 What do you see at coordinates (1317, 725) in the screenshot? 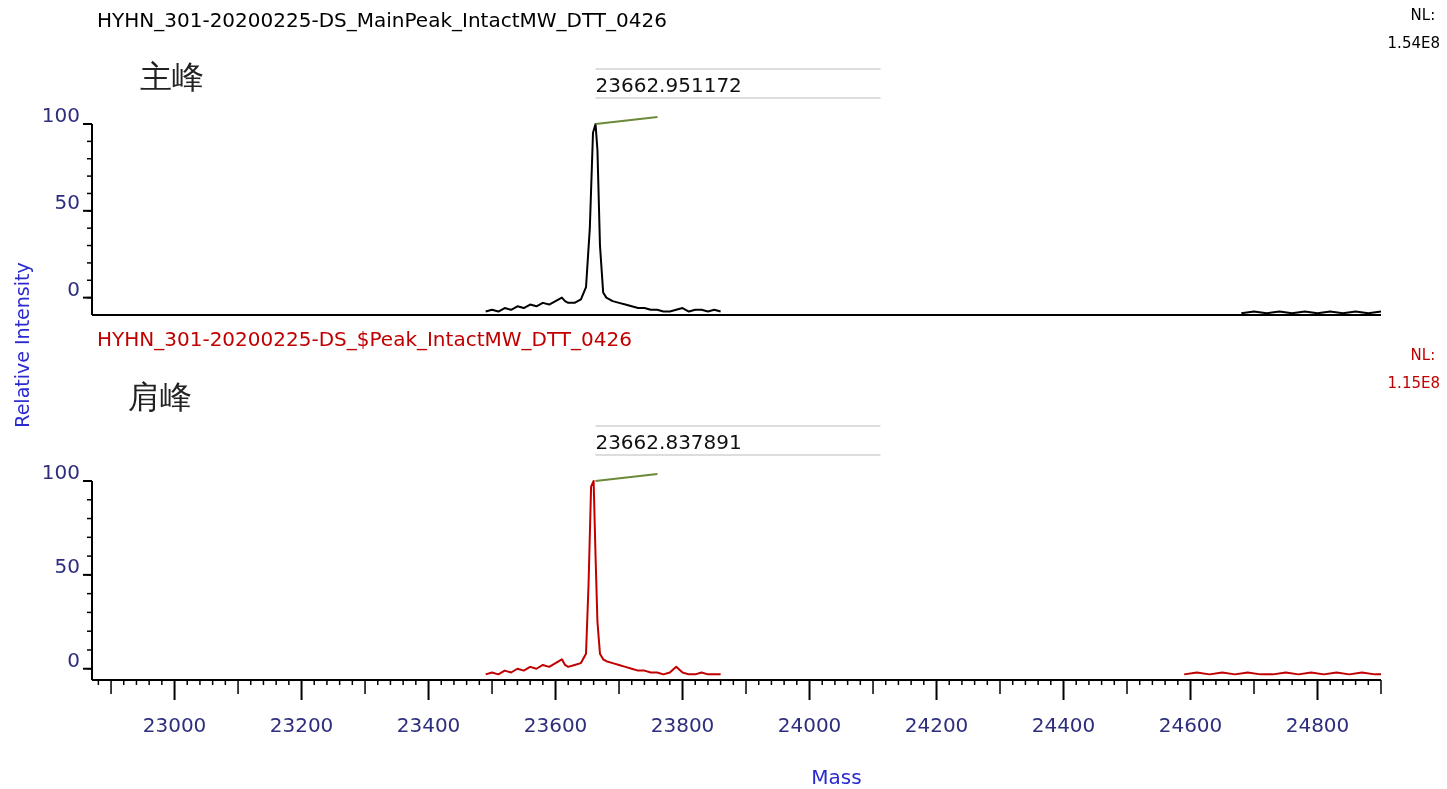
I see `x-tick-label: 24800` at bounding box center [1317, 725].